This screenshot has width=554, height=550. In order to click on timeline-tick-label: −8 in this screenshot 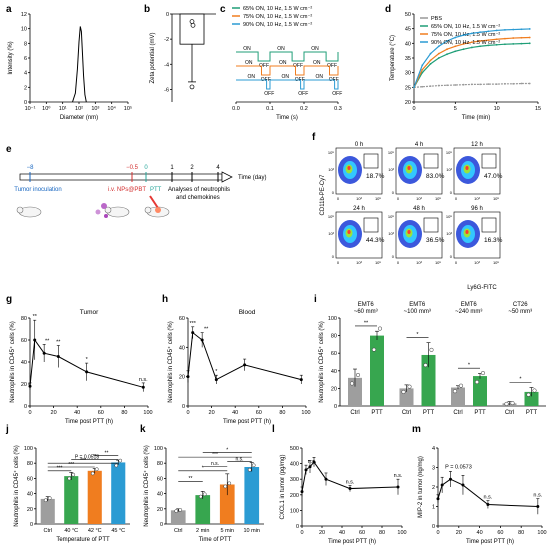, I will do `click(31, 168)`.